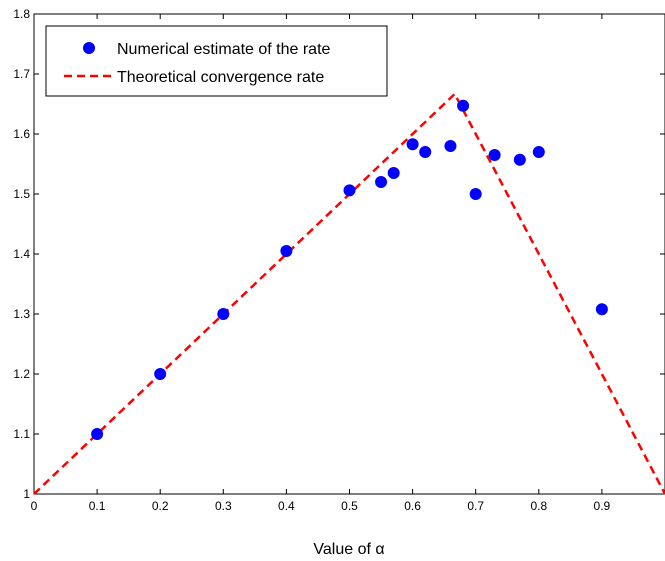 This screenshot has height=561, width=665. I want to click on x-tick-label: 0.9, so click(602, 506).